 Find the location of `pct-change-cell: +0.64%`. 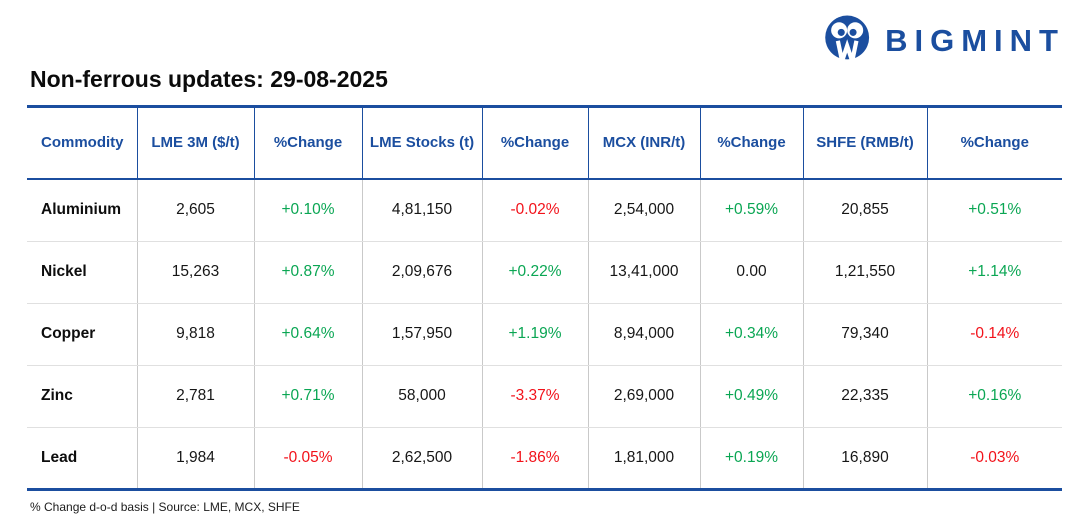

pct-change-cell: +0.64% is located at coordinates (308, 334).